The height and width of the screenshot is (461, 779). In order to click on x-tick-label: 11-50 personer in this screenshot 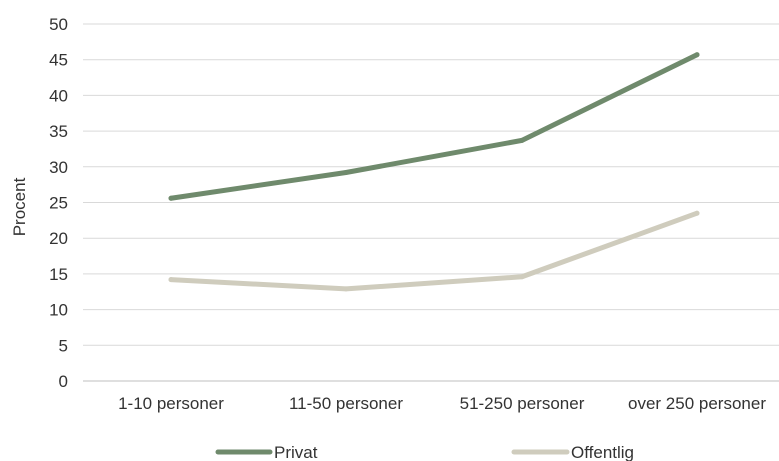, I will do `click(346, 403)`.